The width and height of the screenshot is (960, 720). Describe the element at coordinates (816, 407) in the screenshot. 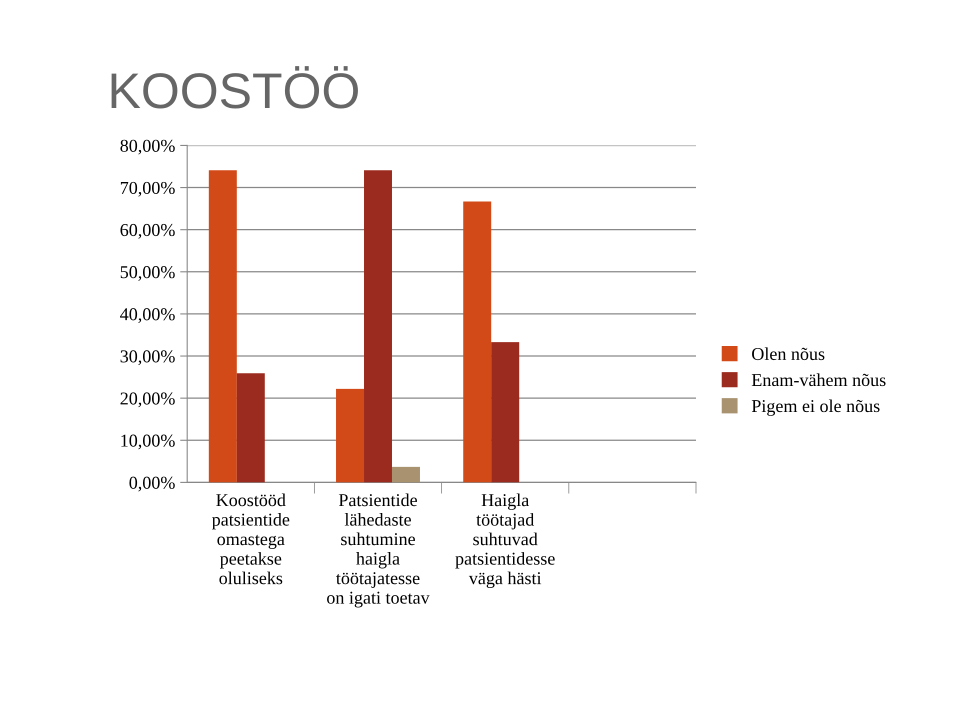

I see `legend-label: Pigem ei ole nõus` at that location.